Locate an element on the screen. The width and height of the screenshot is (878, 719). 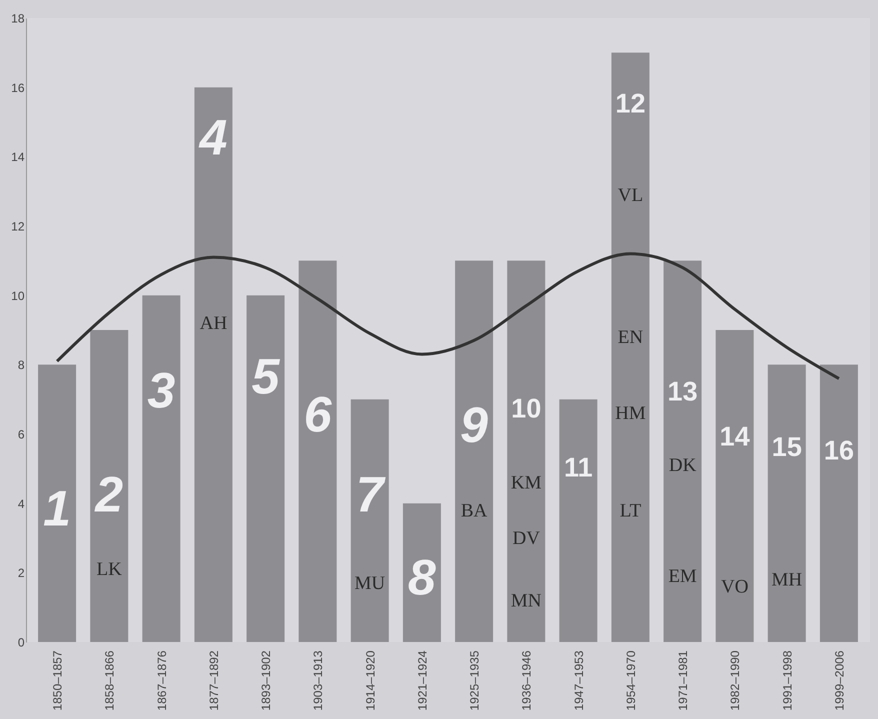
annotation: LT is located at coordinates (631, 511).